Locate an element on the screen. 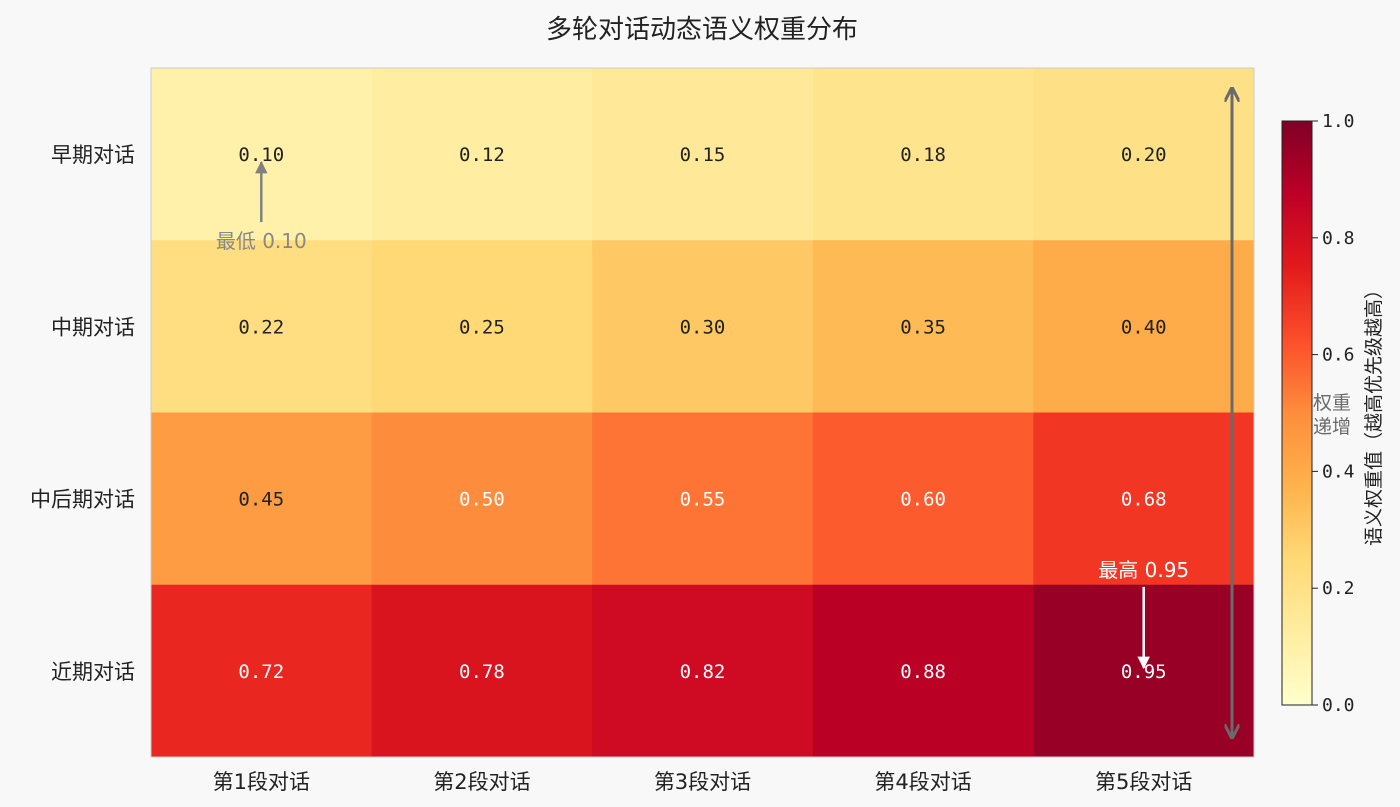  cell-value-label: 0.20 is located at coordinates (1144, 155).